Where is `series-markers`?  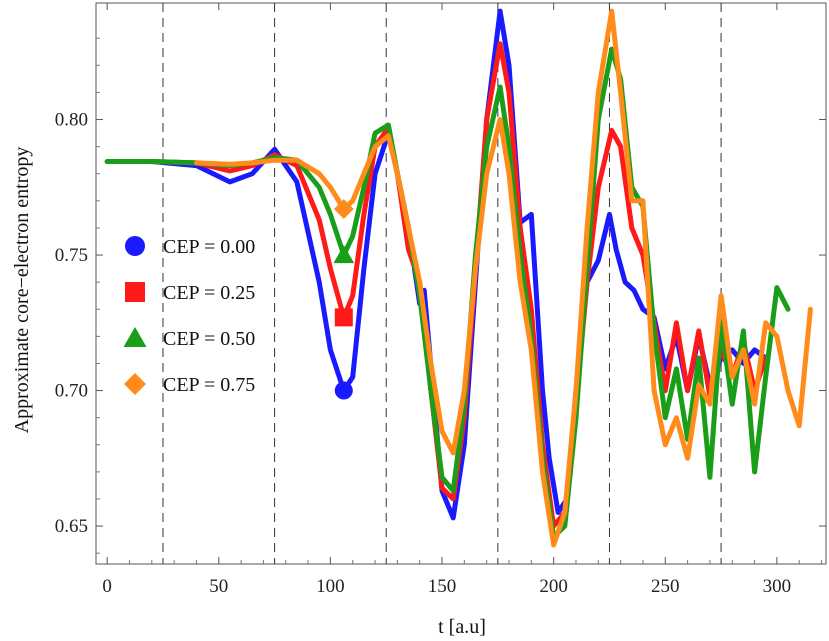 series-markers is located at coordinates (344, 299).